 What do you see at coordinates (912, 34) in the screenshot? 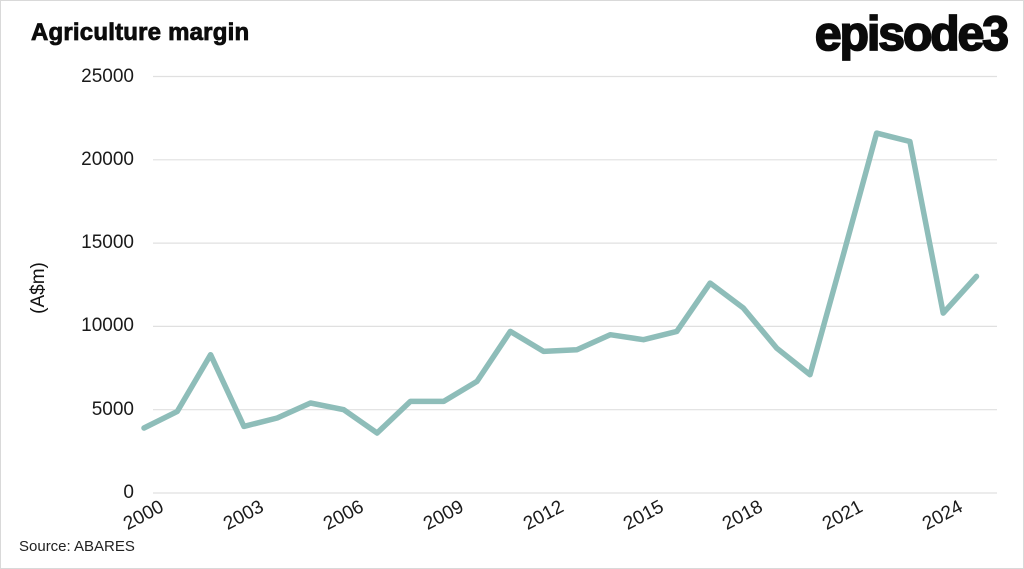
I see `episode3-logo: episode3` at bounding box center [912, 34].